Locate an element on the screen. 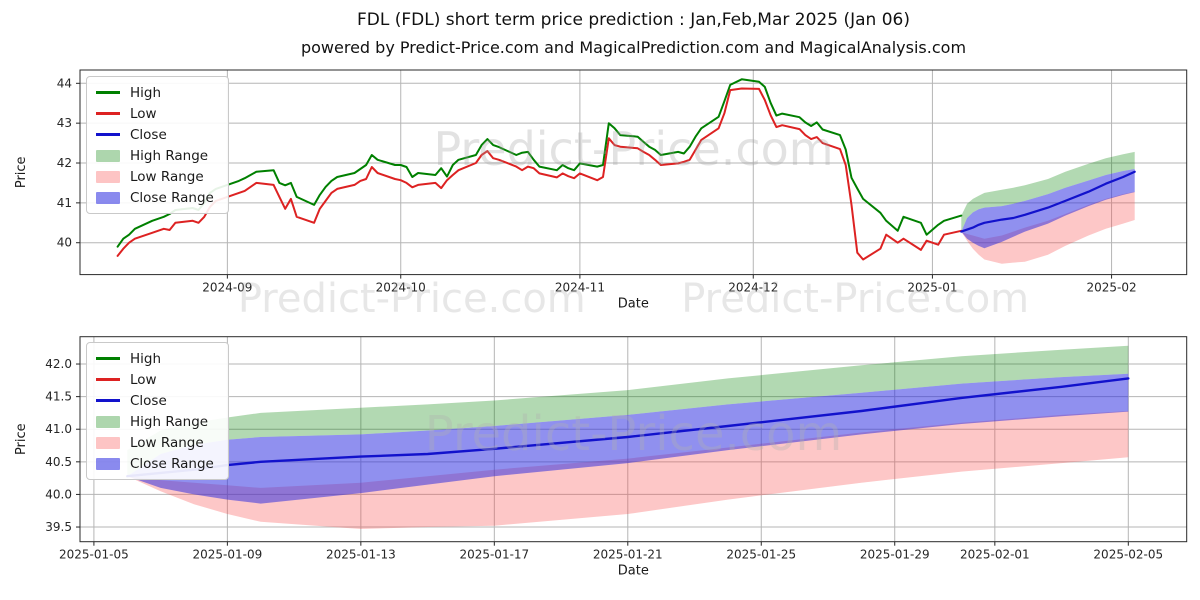 The width and height of the screenshot is (1200, 600). x-tick-label: 2025-01-29 is located at coordinates (895, 555).